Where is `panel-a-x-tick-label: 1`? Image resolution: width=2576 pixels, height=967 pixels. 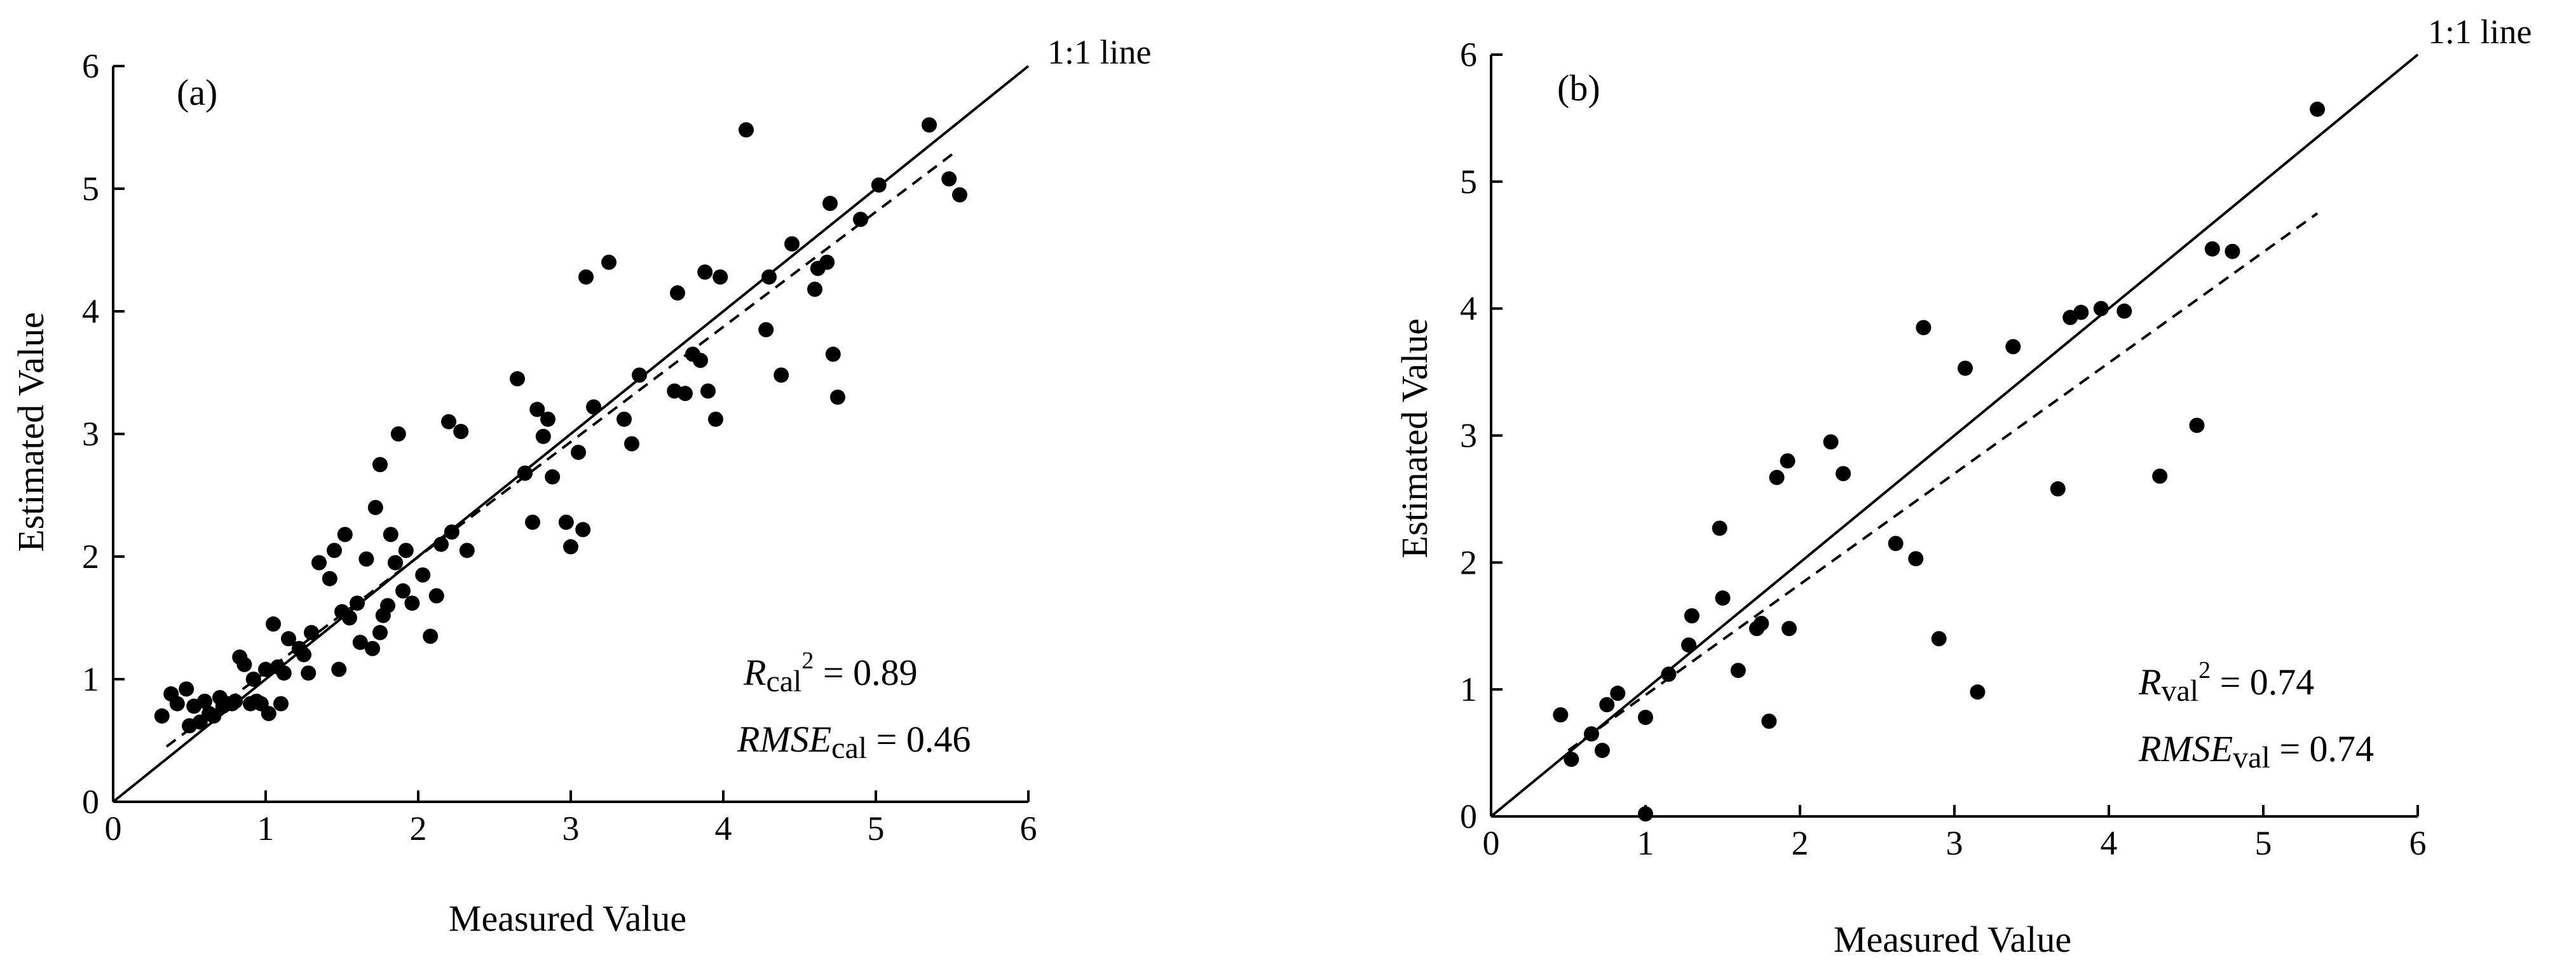 panel-a-x-tick-label: 1 is located at coordinates (266, 828).